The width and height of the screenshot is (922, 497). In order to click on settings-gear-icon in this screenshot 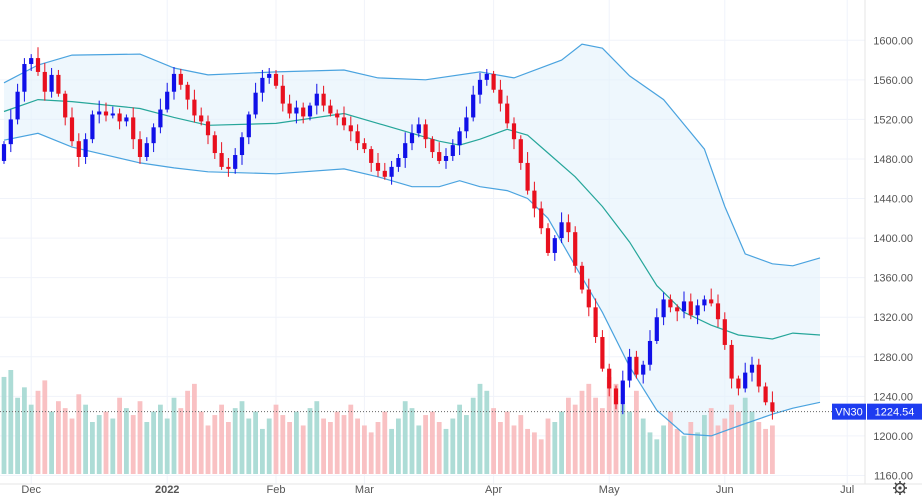, I will do `click(900, 488)`.